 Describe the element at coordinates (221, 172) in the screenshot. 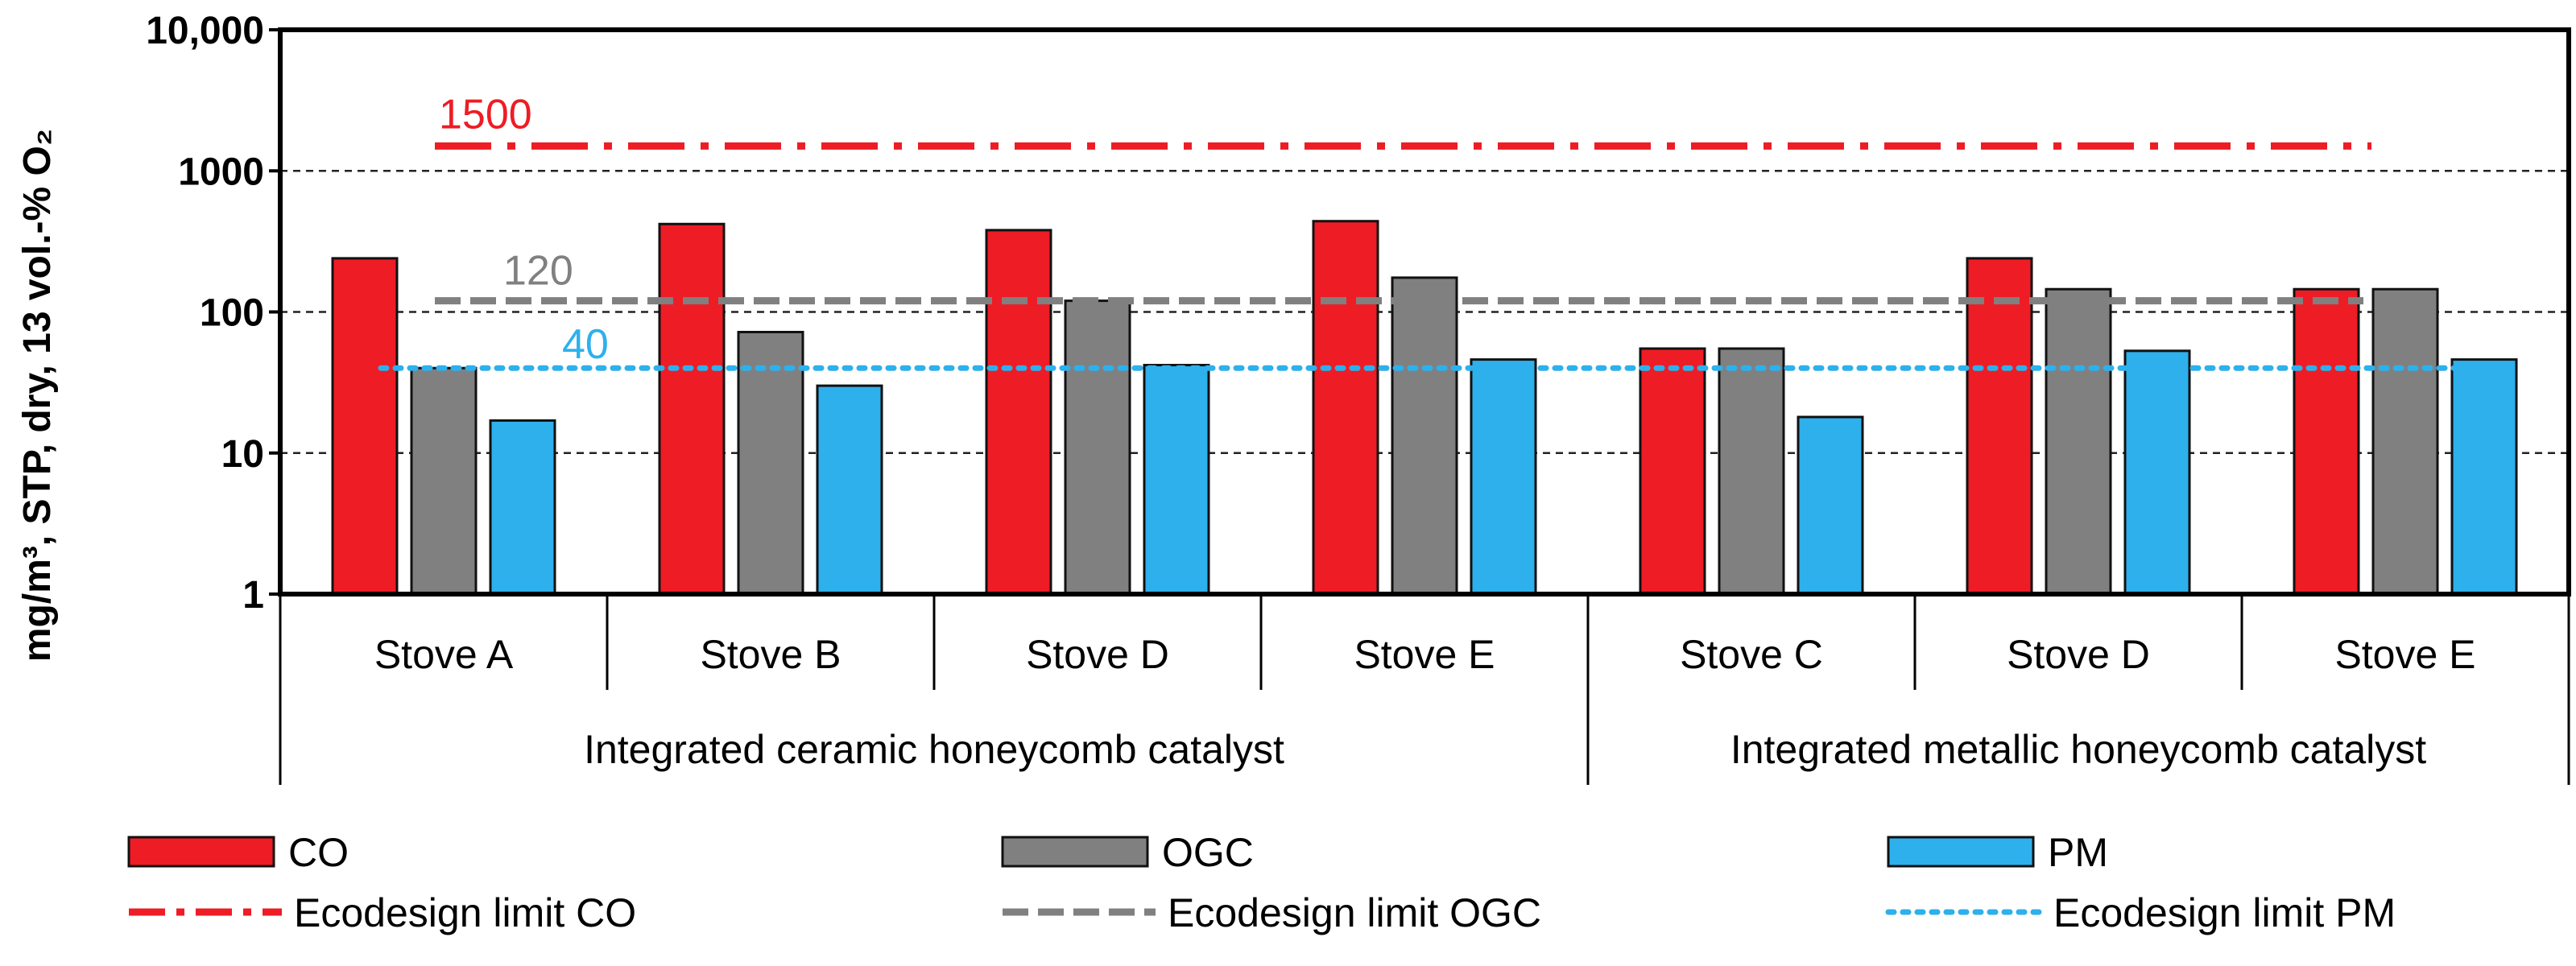

I see `y-tick-label: 1000` at that location.